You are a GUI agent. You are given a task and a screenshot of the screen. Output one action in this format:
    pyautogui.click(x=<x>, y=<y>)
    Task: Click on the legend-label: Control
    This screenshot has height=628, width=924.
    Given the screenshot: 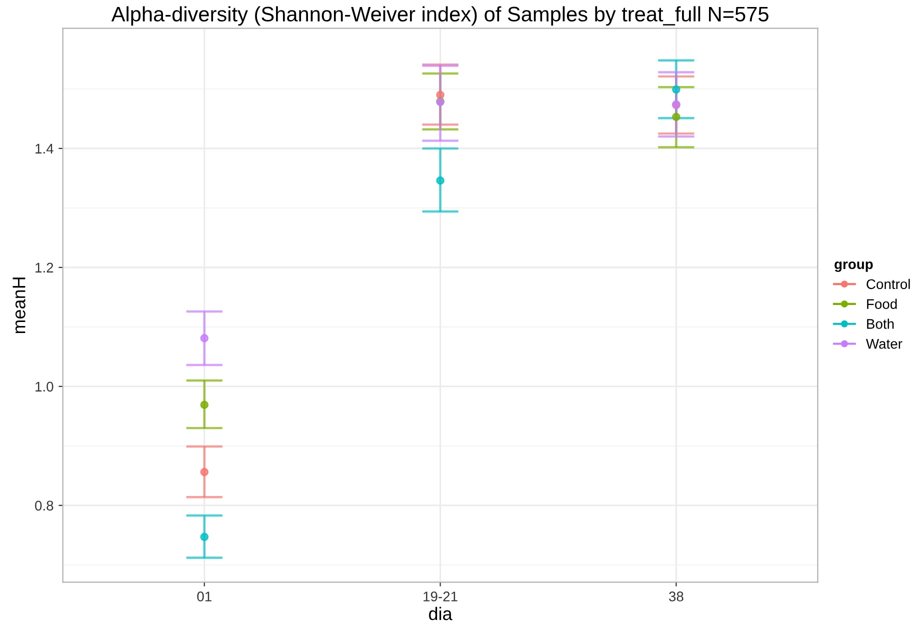 What is the action you would take?
    pyautogui.click(x=888, y=284)
    